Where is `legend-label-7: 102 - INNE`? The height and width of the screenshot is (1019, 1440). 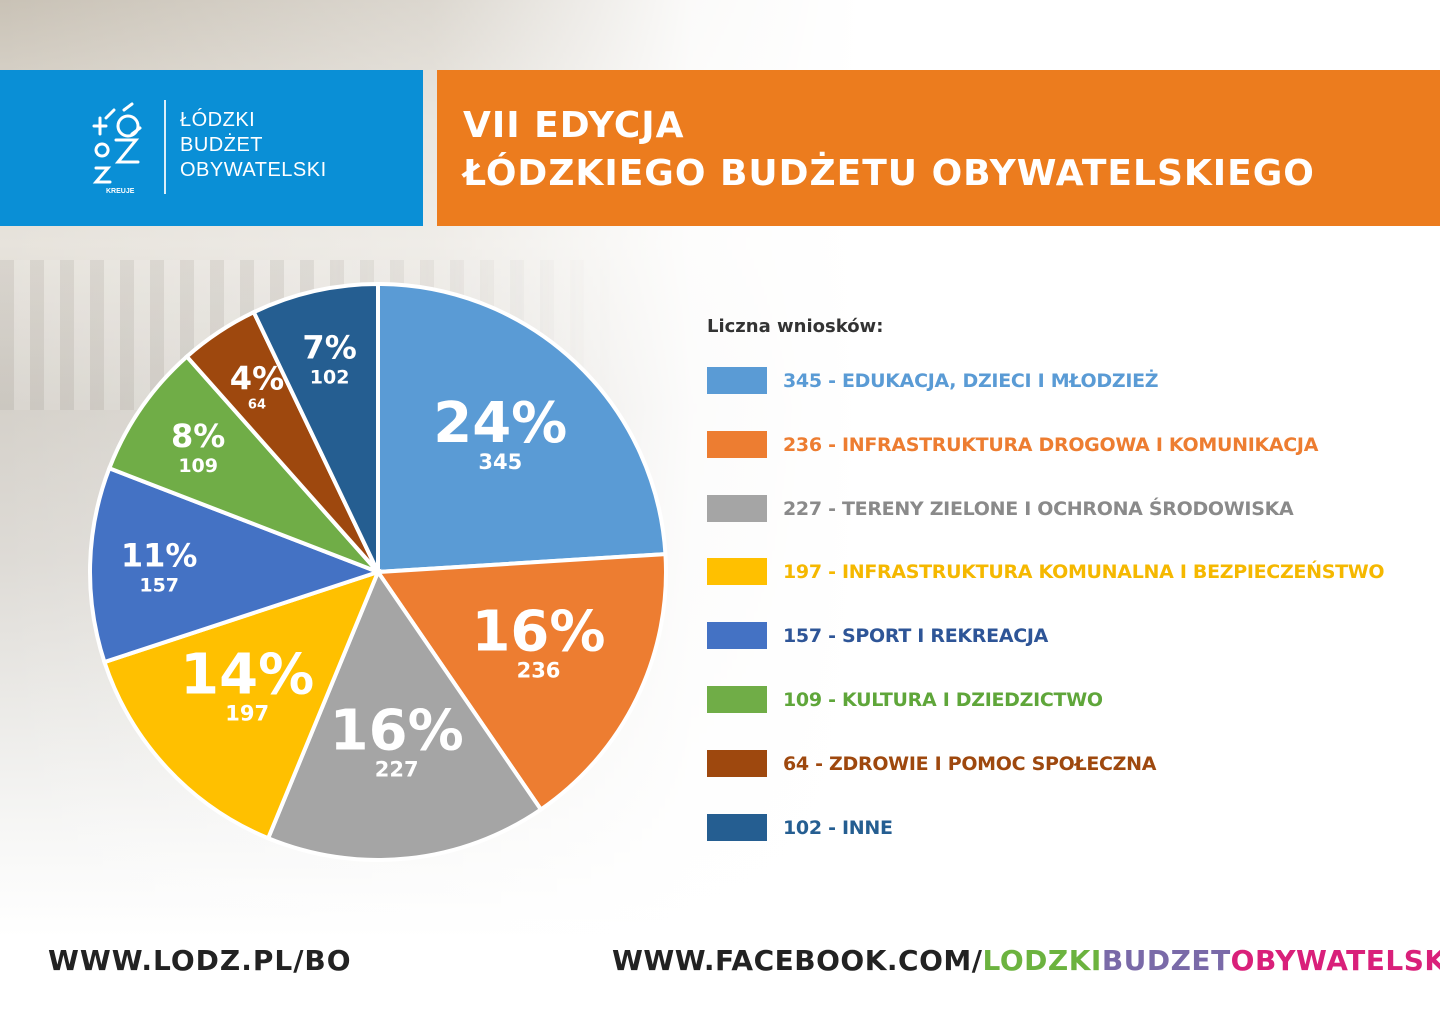 legend-label-7: 102 - INNE is located at coordinates (838, 827).